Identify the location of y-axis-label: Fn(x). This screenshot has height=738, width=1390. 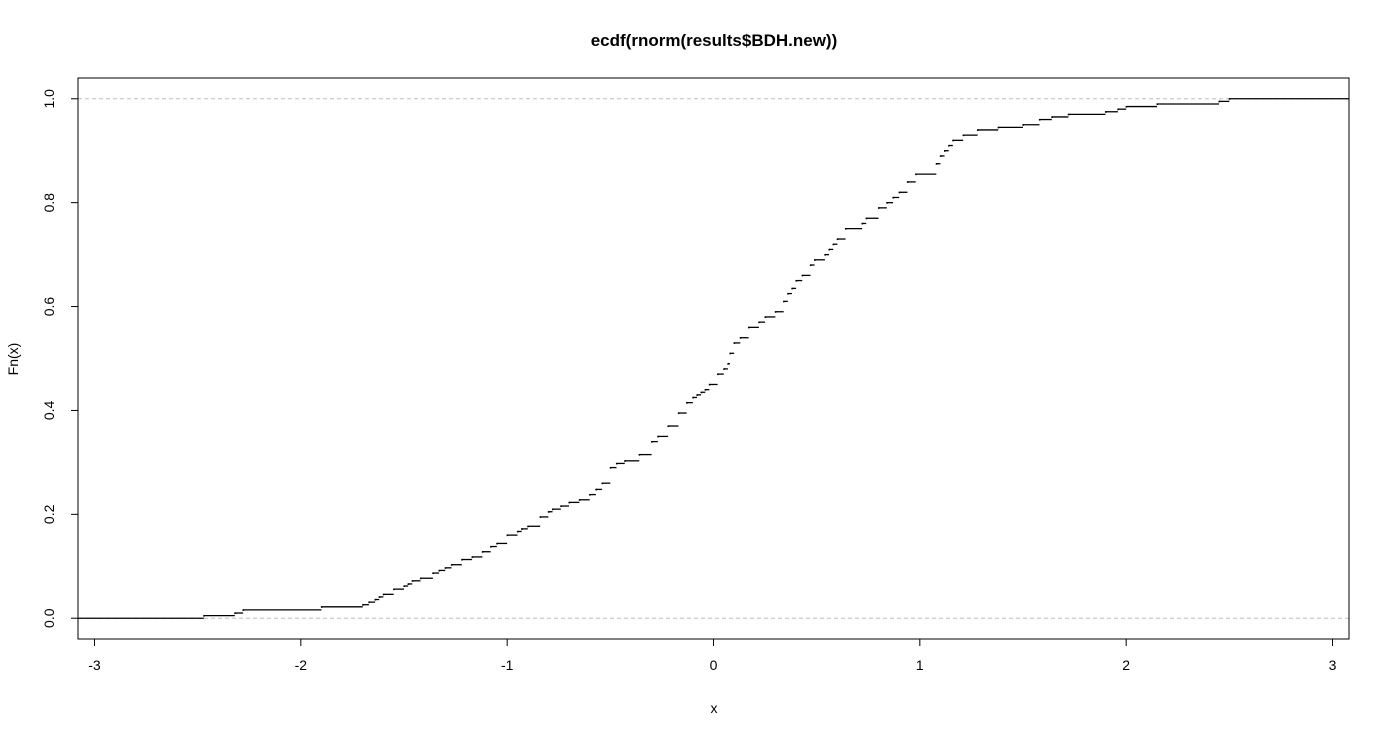
(13, 359).